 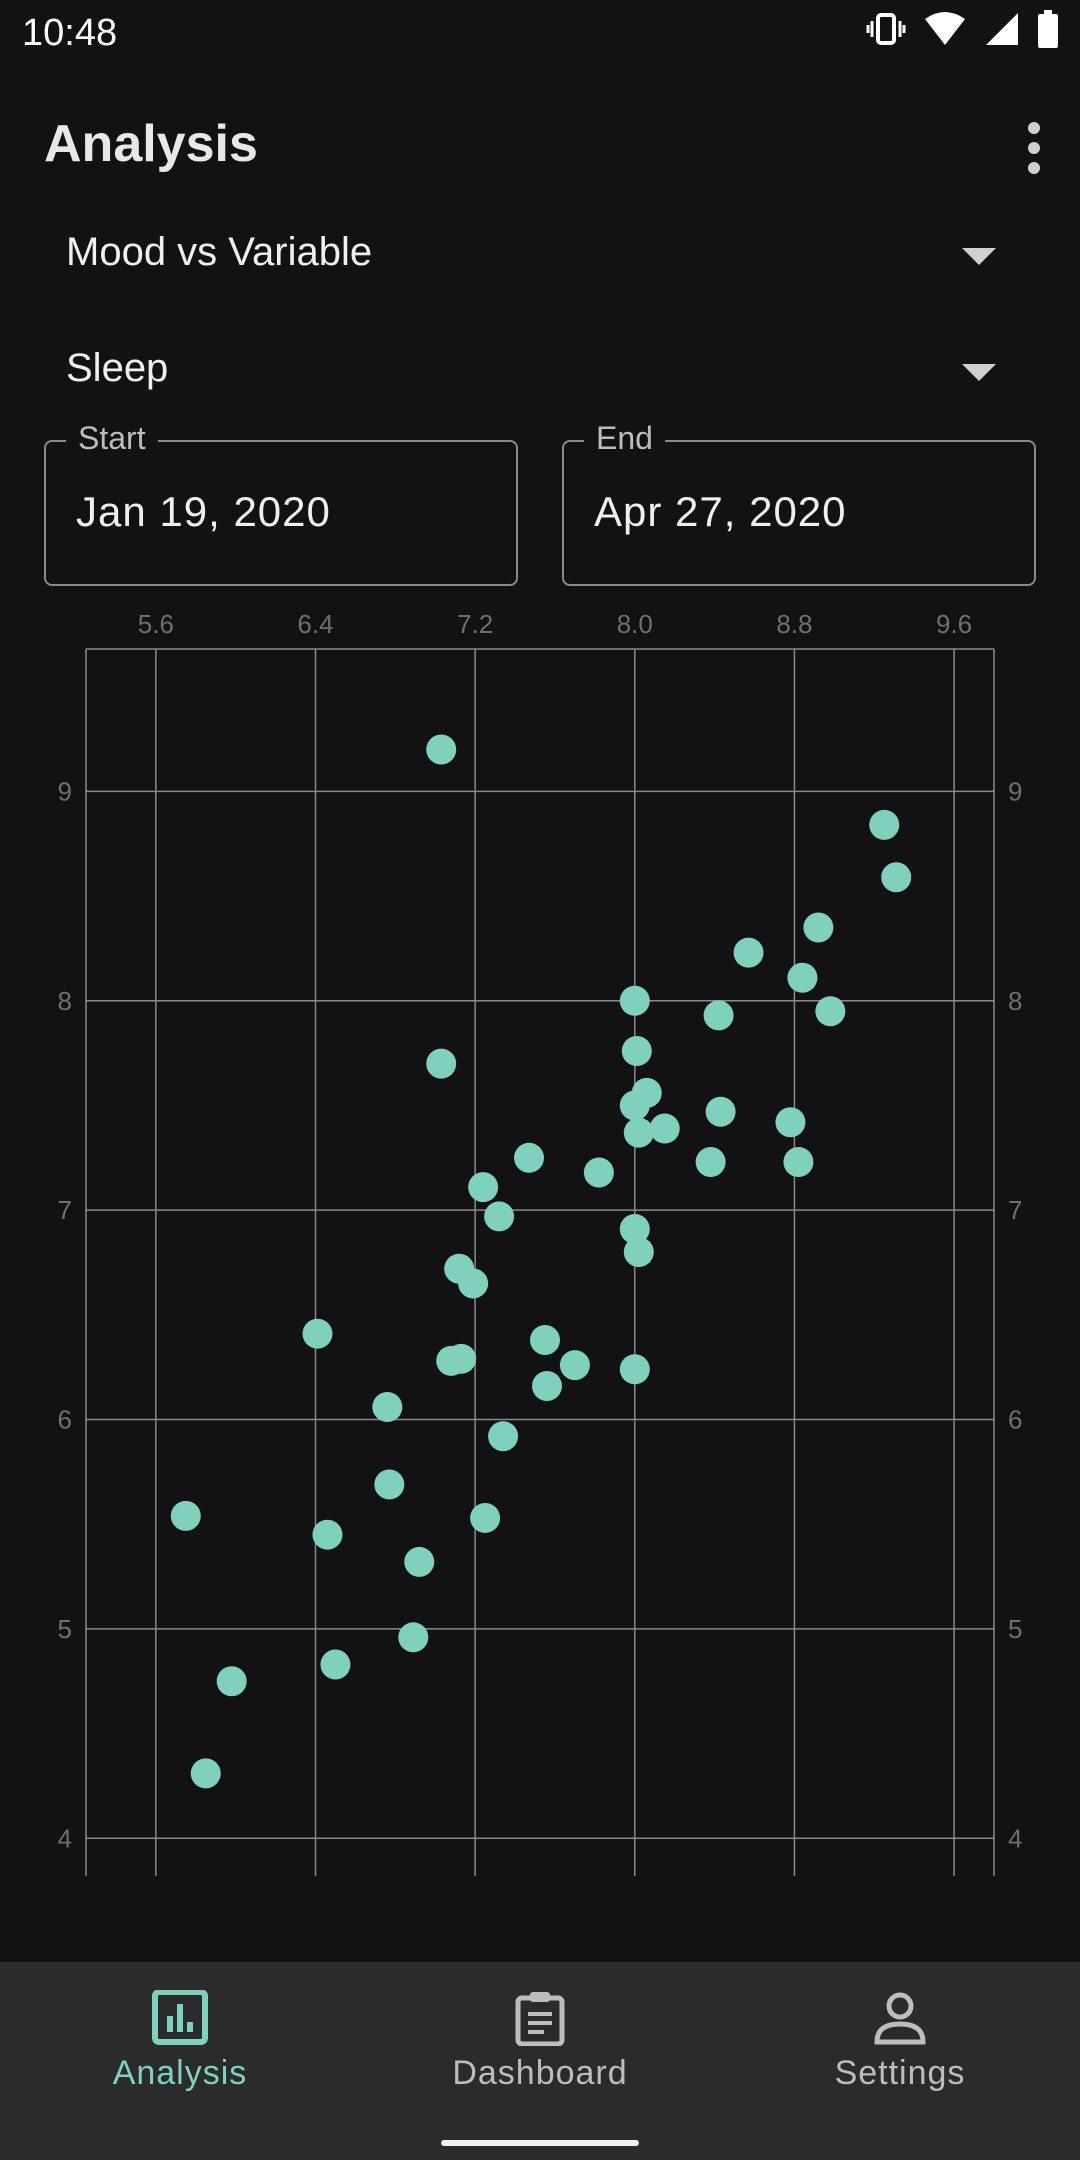 I want to click on person-icon, so click(x=900, y=2018).